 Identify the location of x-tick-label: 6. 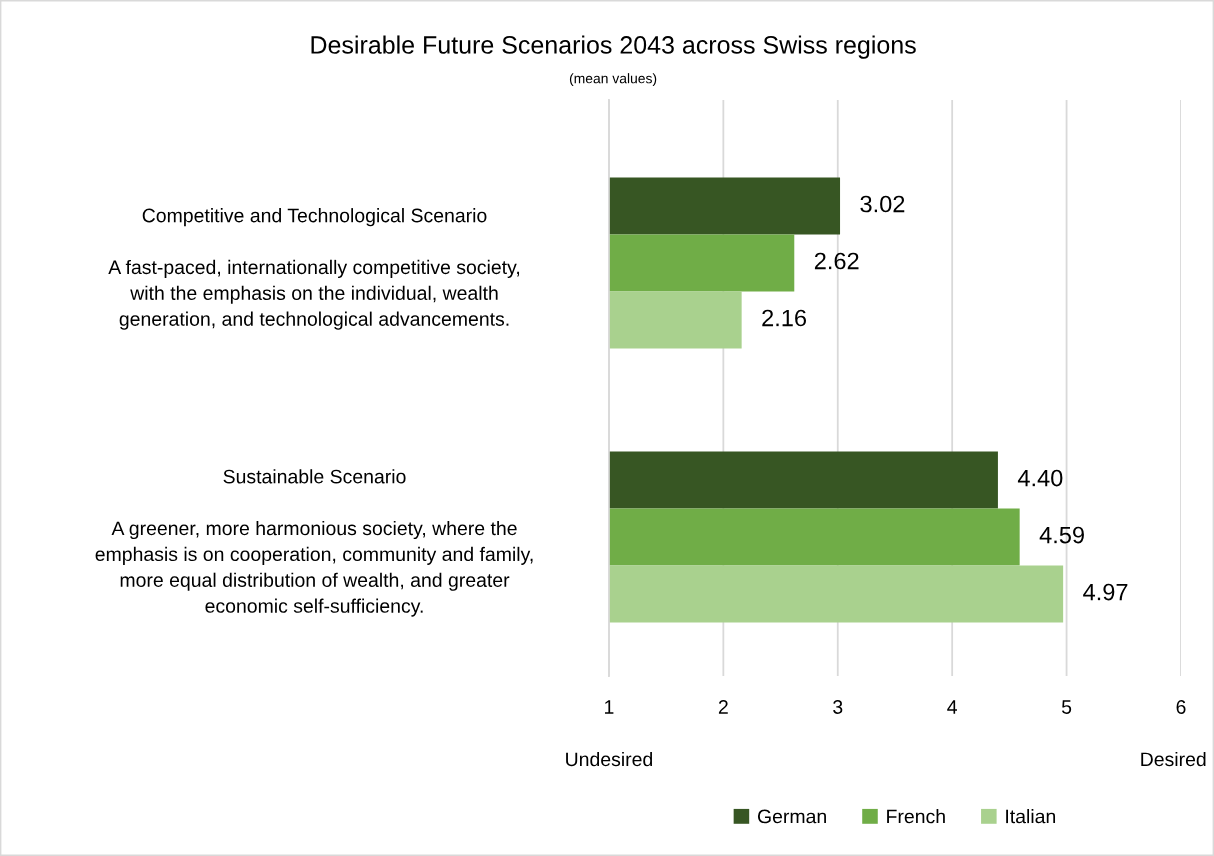
(1181, 707).